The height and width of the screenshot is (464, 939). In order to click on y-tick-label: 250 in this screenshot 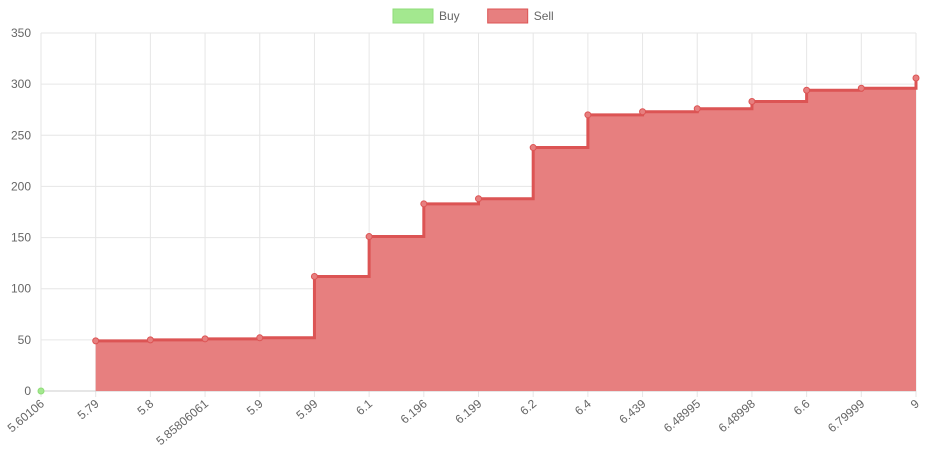, I will do `click(21, 135)`.